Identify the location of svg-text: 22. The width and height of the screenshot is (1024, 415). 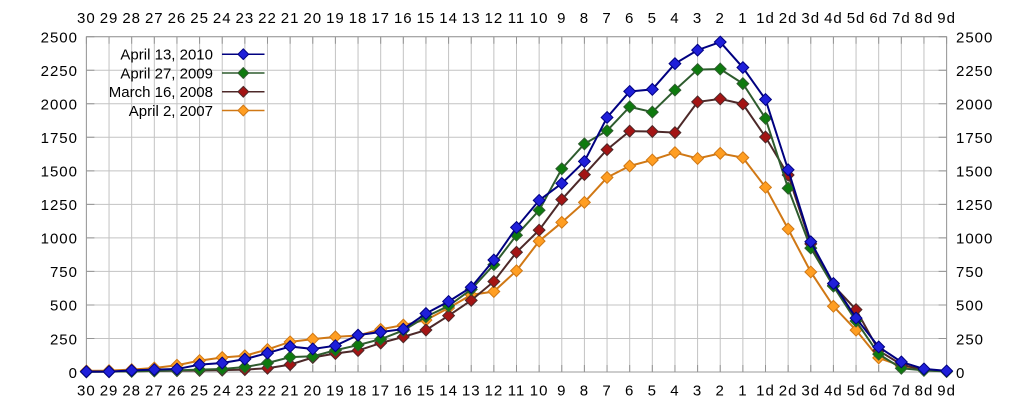
(267, 18).